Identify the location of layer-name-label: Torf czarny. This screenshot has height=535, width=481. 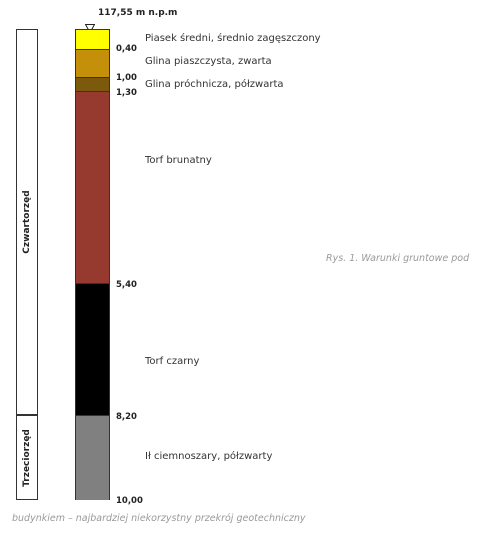
(172, 361).